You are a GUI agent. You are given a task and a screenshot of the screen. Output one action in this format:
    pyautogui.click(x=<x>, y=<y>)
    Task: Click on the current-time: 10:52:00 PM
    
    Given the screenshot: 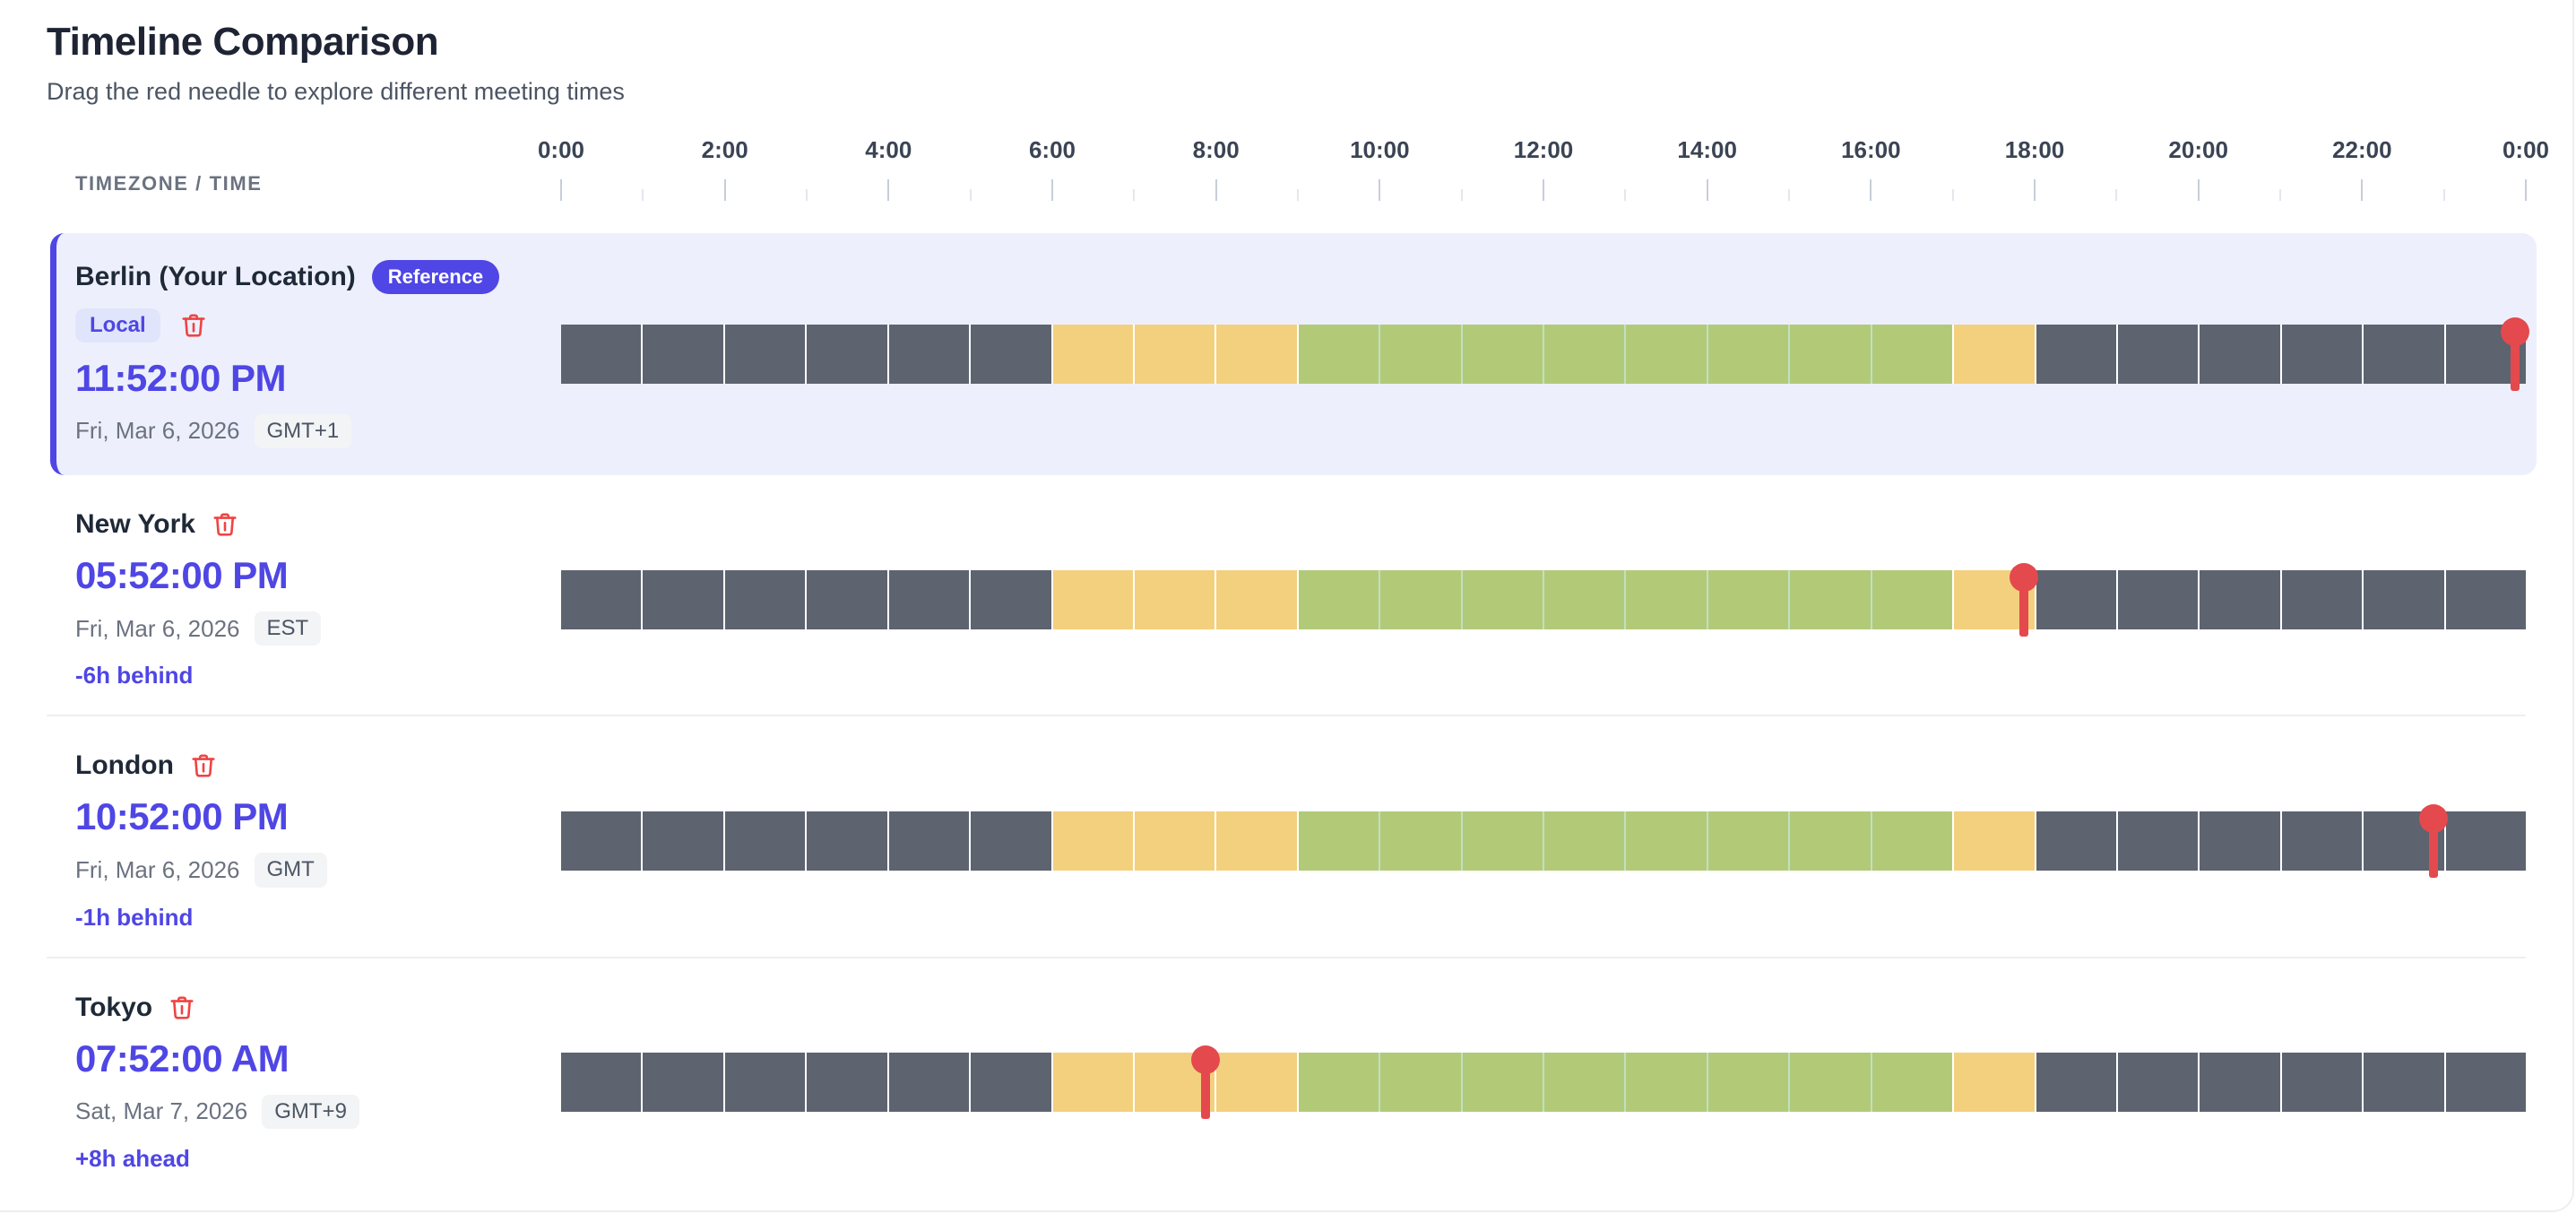 What is the action you would take?
    pyautogui.click(x=182, y=816)
    